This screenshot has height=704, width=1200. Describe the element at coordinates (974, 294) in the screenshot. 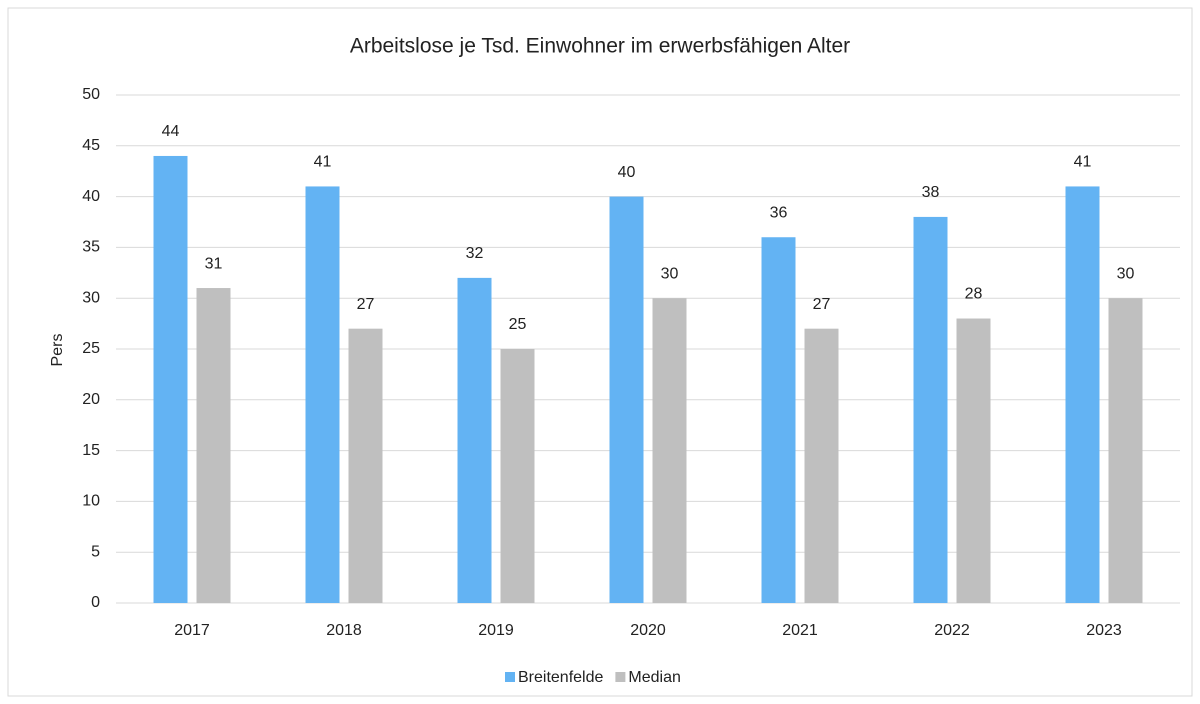

I see `data-label: 28` at that location.